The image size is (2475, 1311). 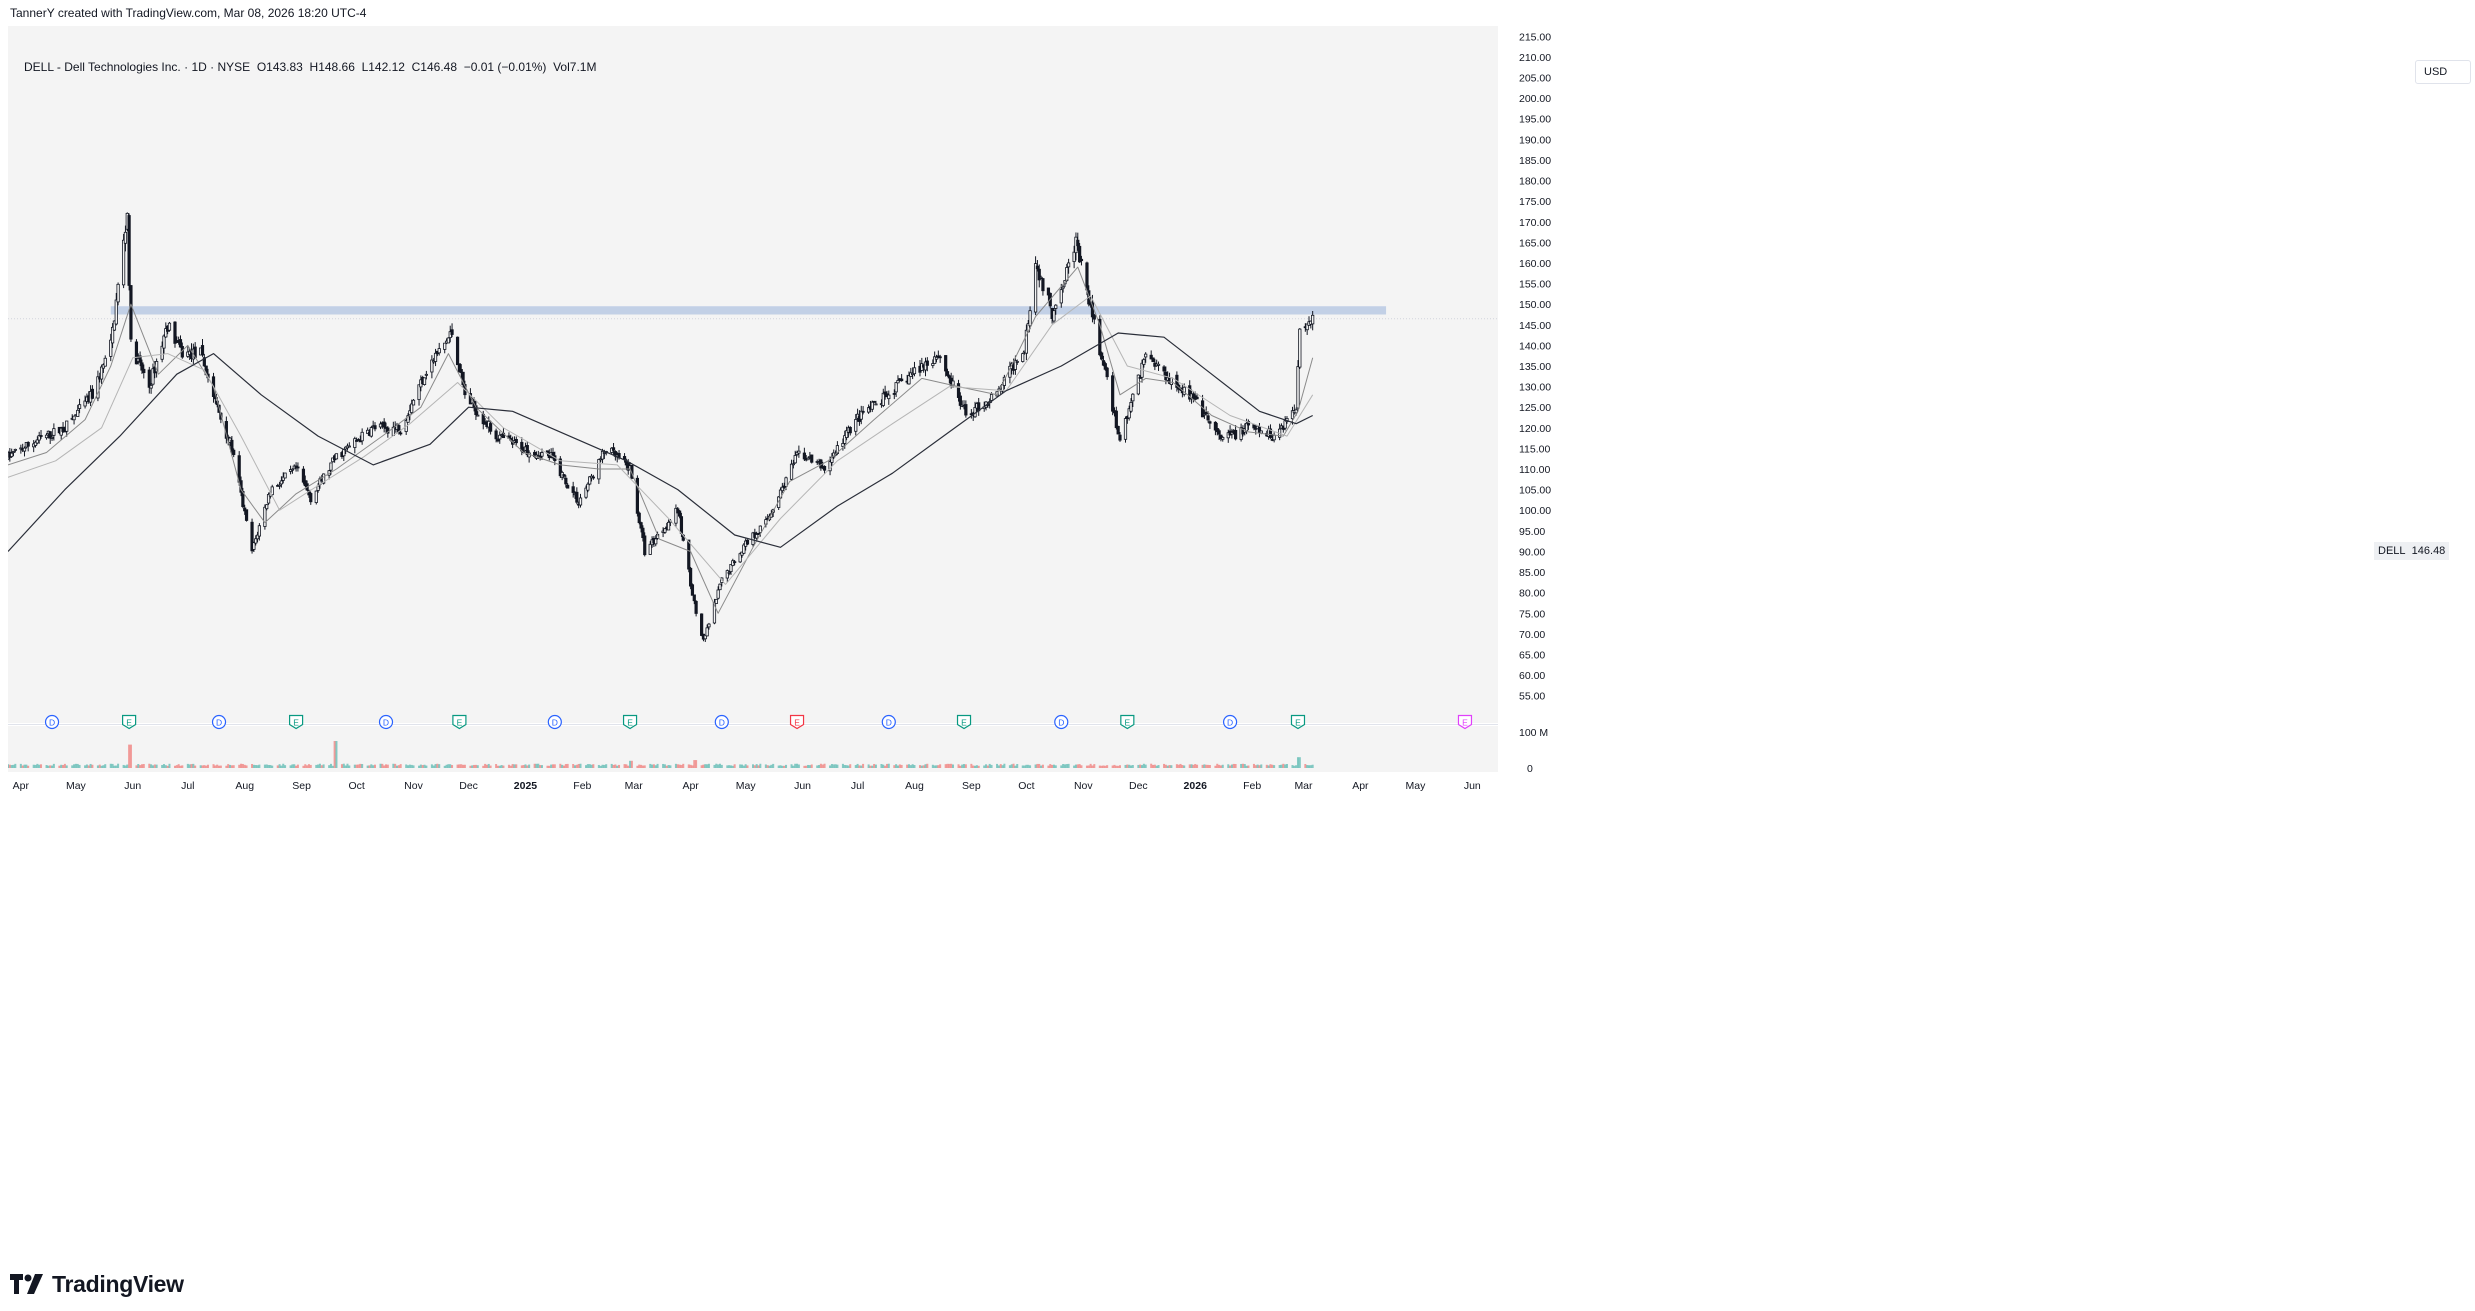 I want to click on legend-name: Dell Technologies Inc., so click(x=122, y=67).